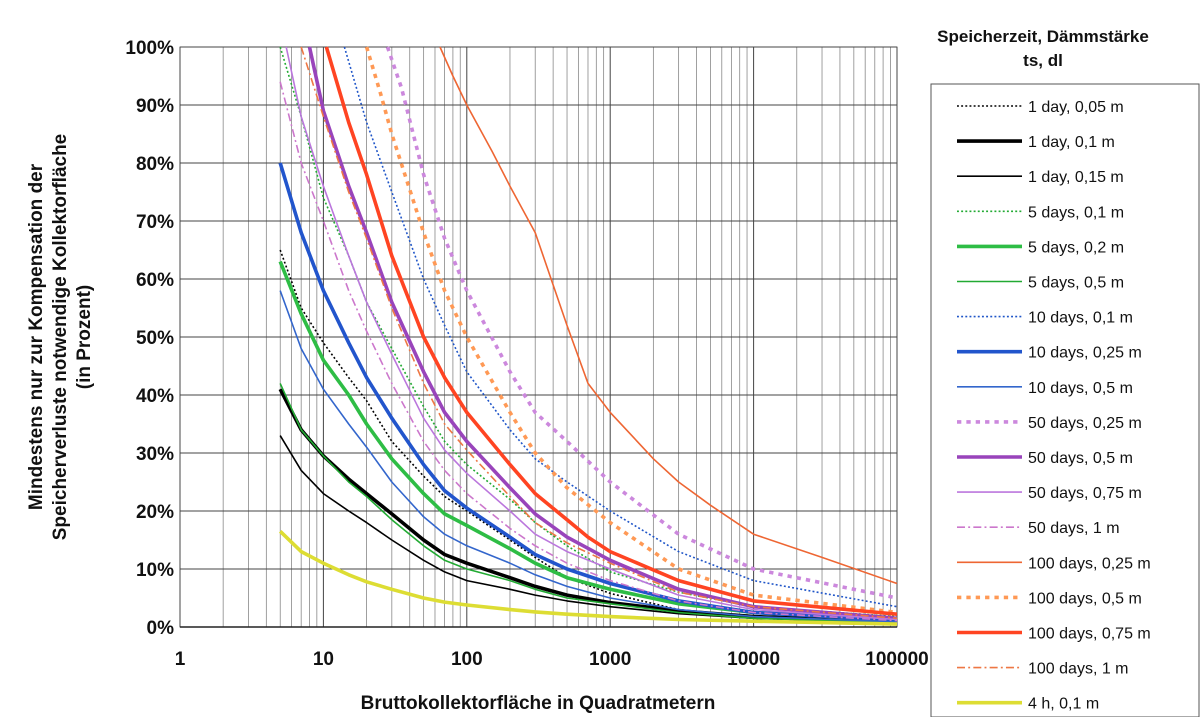 The image size is (1200, 717). What do you see at coordinates (1089, 563) in the screenshot?
I see `legend-label: 100 days, 0,25 m` at bounding box center [1089, 563].